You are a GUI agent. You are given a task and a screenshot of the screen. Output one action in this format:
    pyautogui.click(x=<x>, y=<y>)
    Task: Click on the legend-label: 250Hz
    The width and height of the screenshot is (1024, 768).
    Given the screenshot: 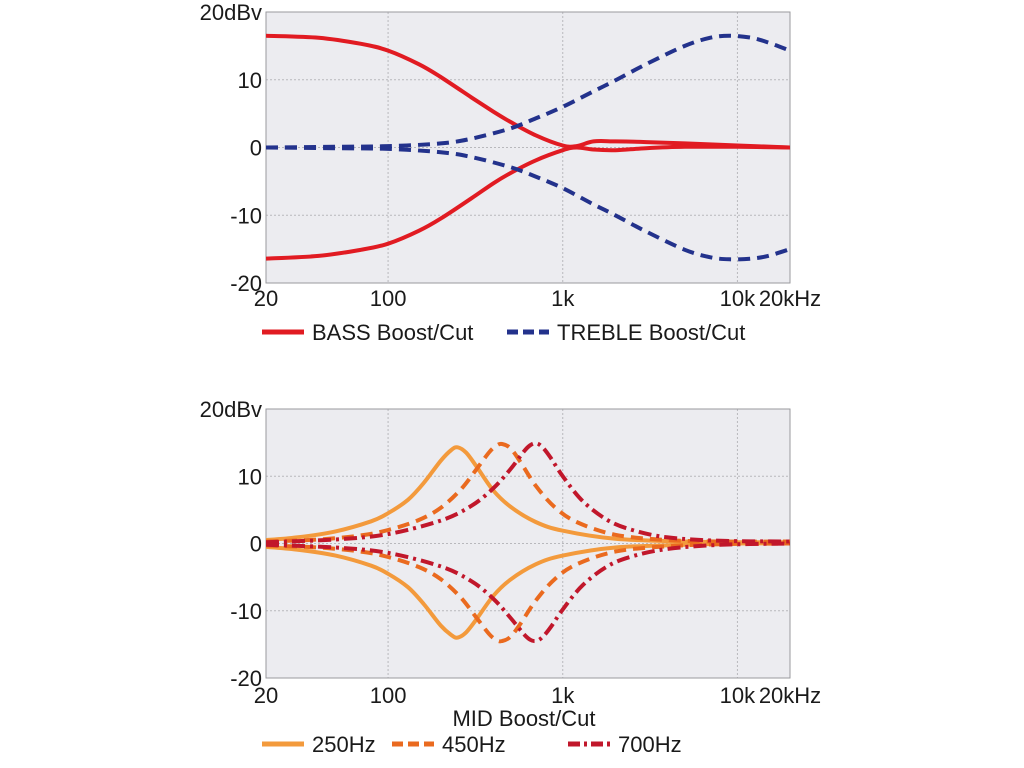 What is the action you would take?
    pyautogui.click(x=344, y=744)
    